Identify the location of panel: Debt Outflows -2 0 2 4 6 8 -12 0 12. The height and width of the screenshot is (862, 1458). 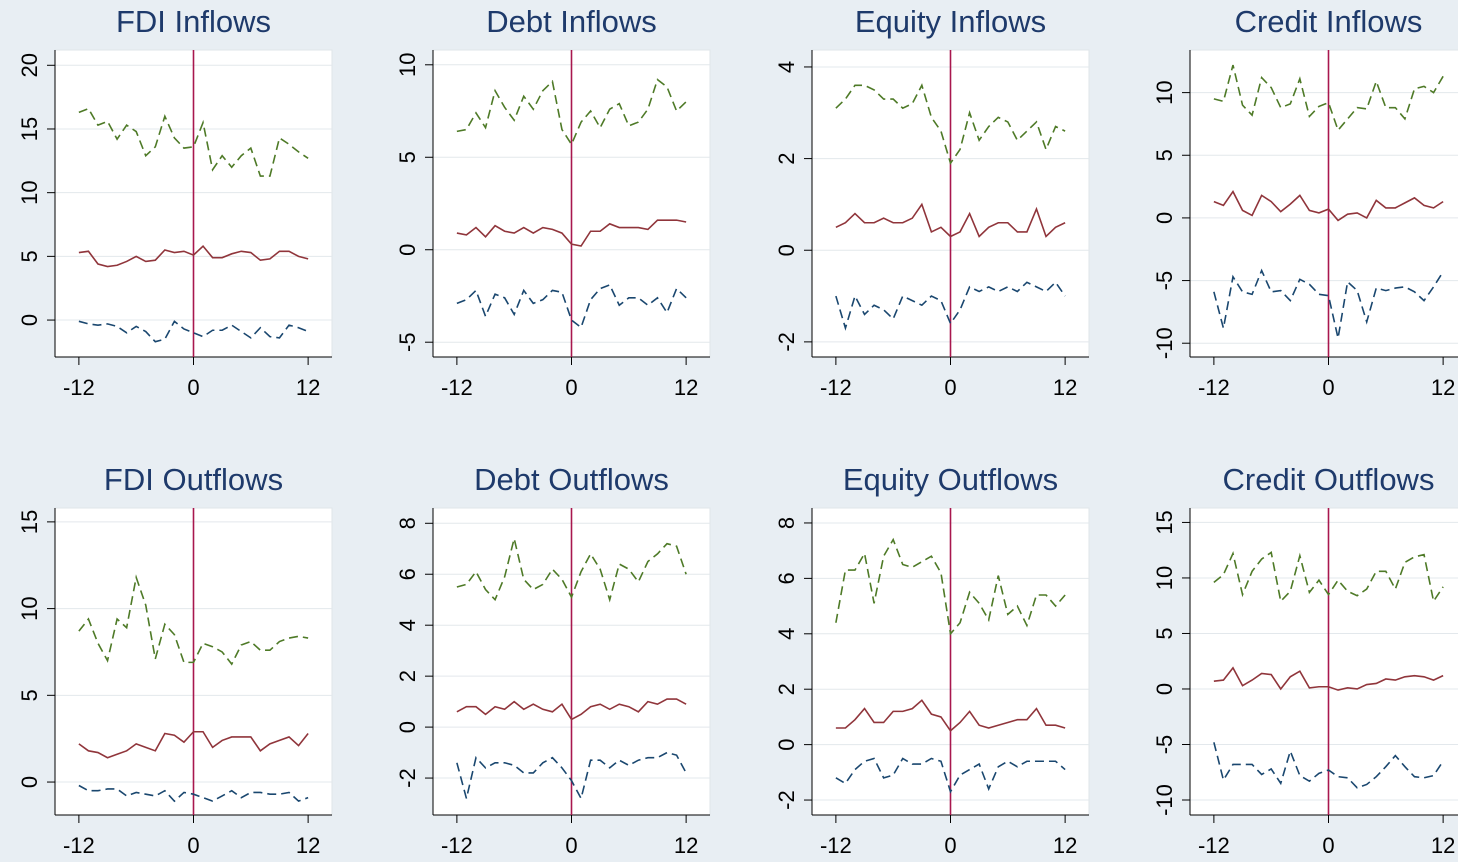
(553, 660).